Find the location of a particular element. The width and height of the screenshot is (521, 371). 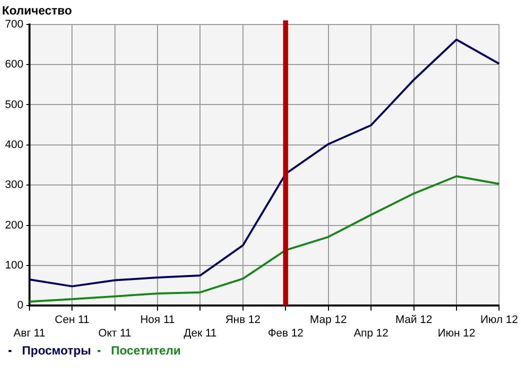

x-tick-label: Май 12 is located at coordinates (413, 320).